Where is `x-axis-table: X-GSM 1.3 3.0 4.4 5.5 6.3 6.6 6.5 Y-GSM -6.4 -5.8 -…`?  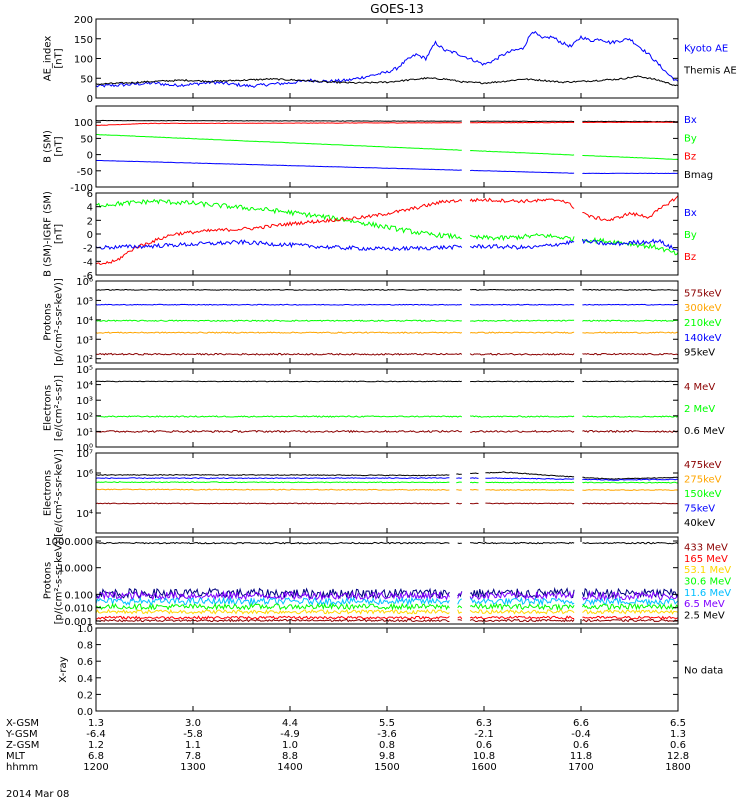
x-axis-table: X-GSM 1.3 3.0 4.4 5.5 6.3 6.6 6.5 Y-GSM -6.4 -5.8 -… is located at coordinates (348, 745).